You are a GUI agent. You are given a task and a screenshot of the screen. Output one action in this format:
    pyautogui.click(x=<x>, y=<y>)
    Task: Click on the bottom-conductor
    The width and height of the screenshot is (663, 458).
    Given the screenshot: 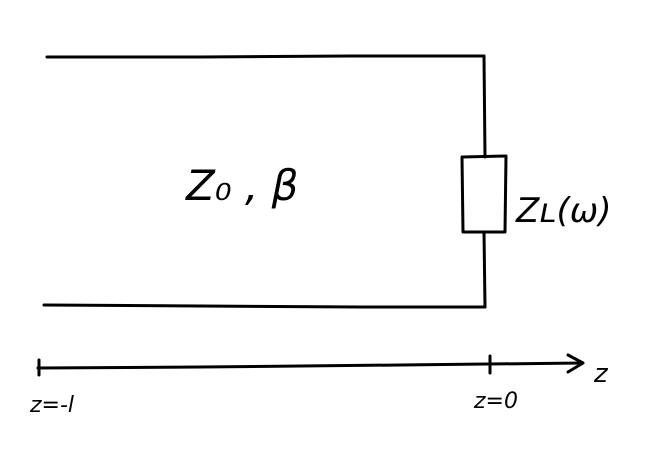 What is the action you would take?
    pyautogui.click(x=264, y=306)
    